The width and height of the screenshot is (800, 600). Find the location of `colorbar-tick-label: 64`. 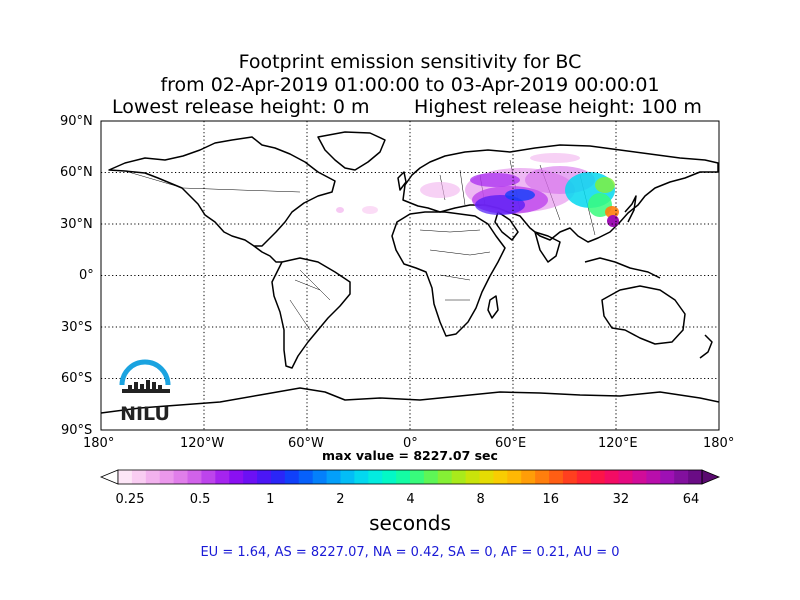

colorbar-tick-label: 64 is located at coordinates (691, 499).